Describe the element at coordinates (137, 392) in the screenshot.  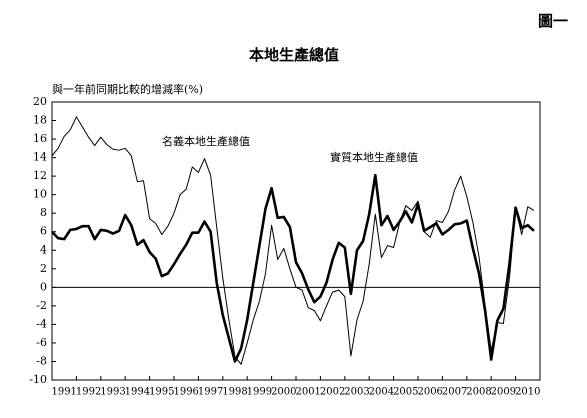
I see `x-tick-label: 1994` at that location.